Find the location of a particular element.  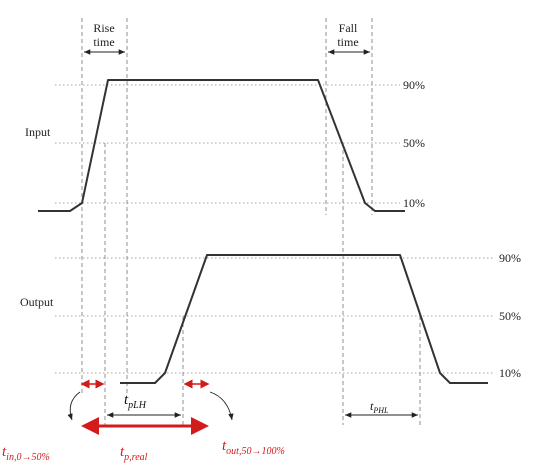

tout-label: tout,50→100% is located at coordinates (253, 447).